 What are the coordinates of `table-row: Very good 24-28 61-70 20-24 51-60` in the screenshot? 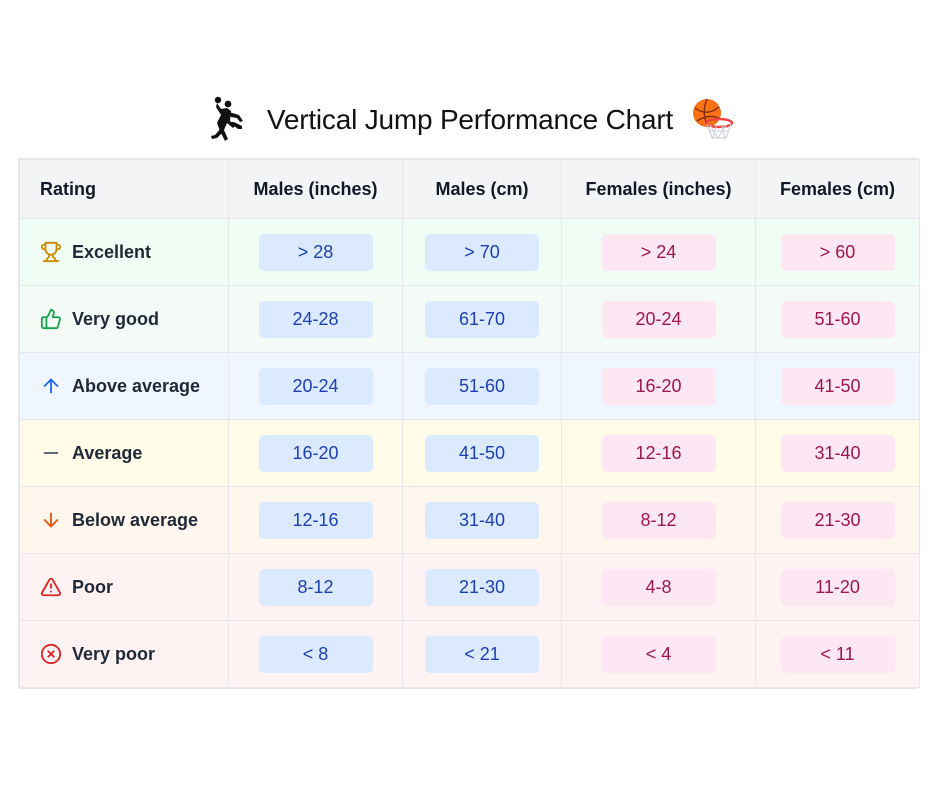 It's located at (469, 319).